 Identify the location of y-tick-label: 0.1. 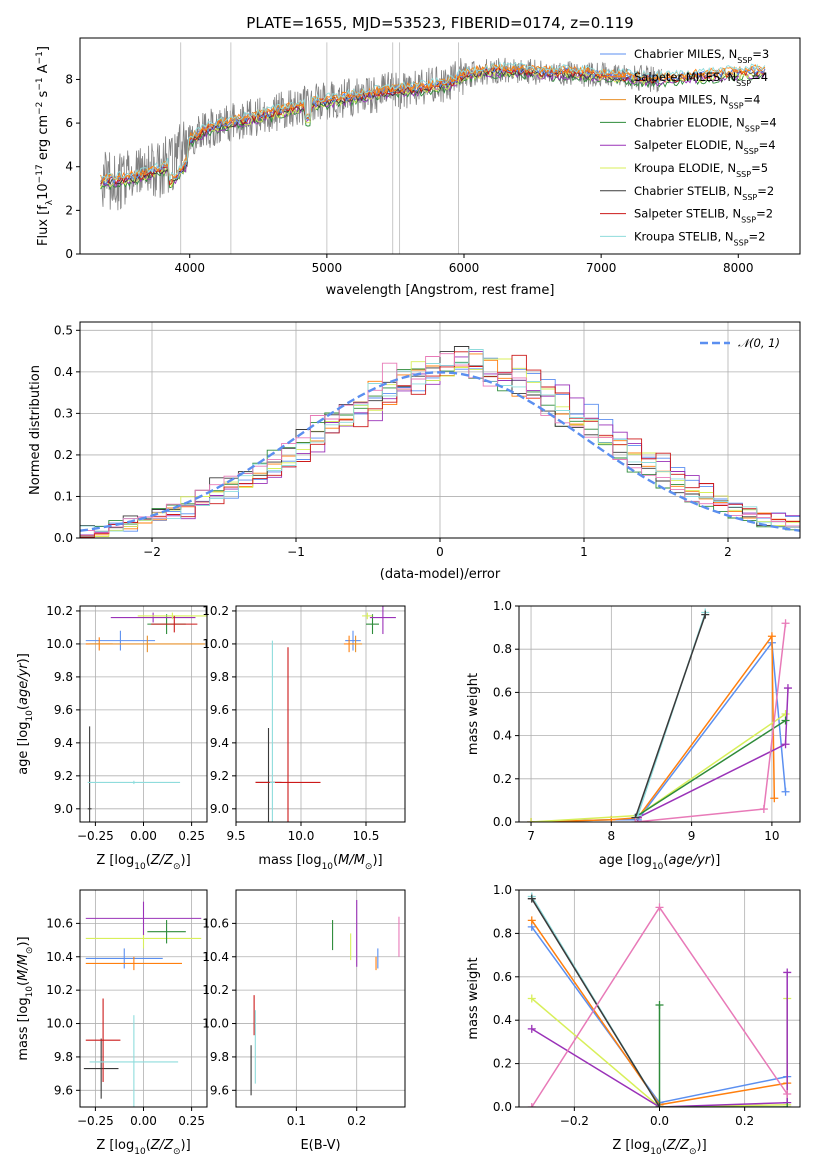
(63, 496).